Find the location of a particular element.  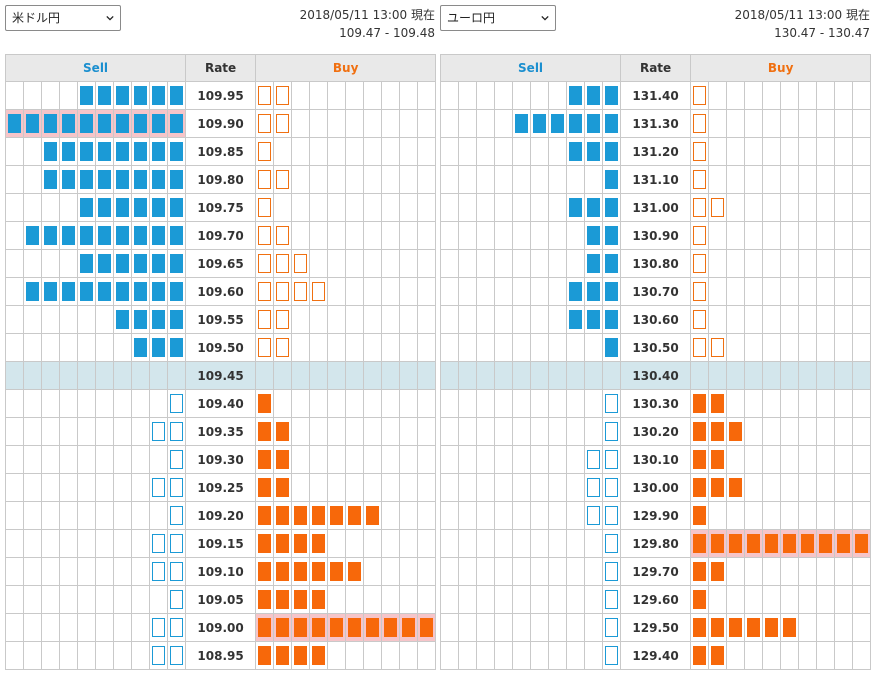

rate-cell: 130.40 is located at coordinates (656, 375).